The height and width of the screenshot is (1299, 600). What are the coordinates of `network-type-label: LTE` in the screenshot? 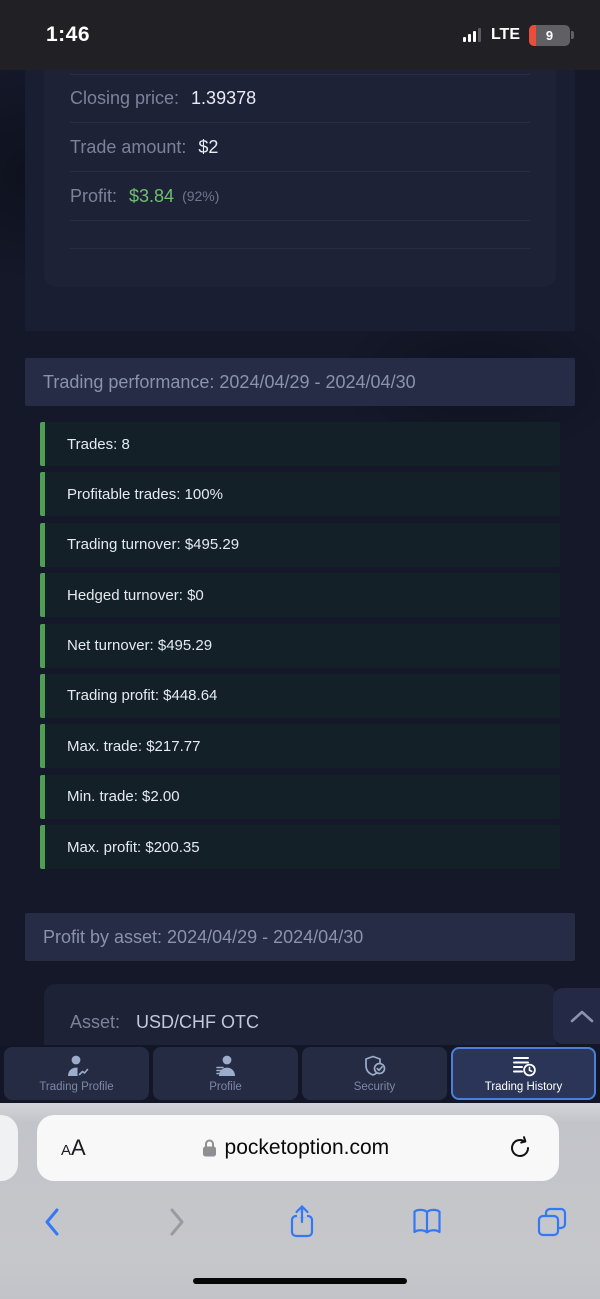 It's located at (505, 34).